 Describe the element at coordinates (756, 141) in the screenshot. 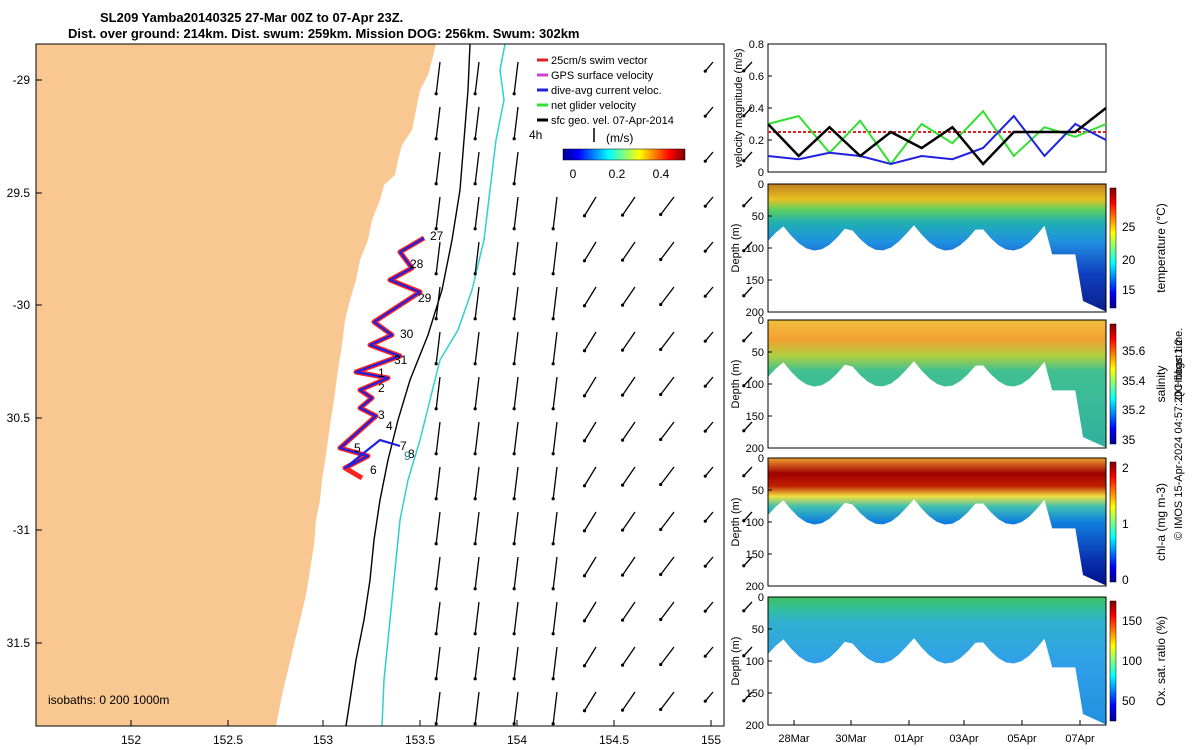

I see `vel-ytick-label: 0.2` at that location.